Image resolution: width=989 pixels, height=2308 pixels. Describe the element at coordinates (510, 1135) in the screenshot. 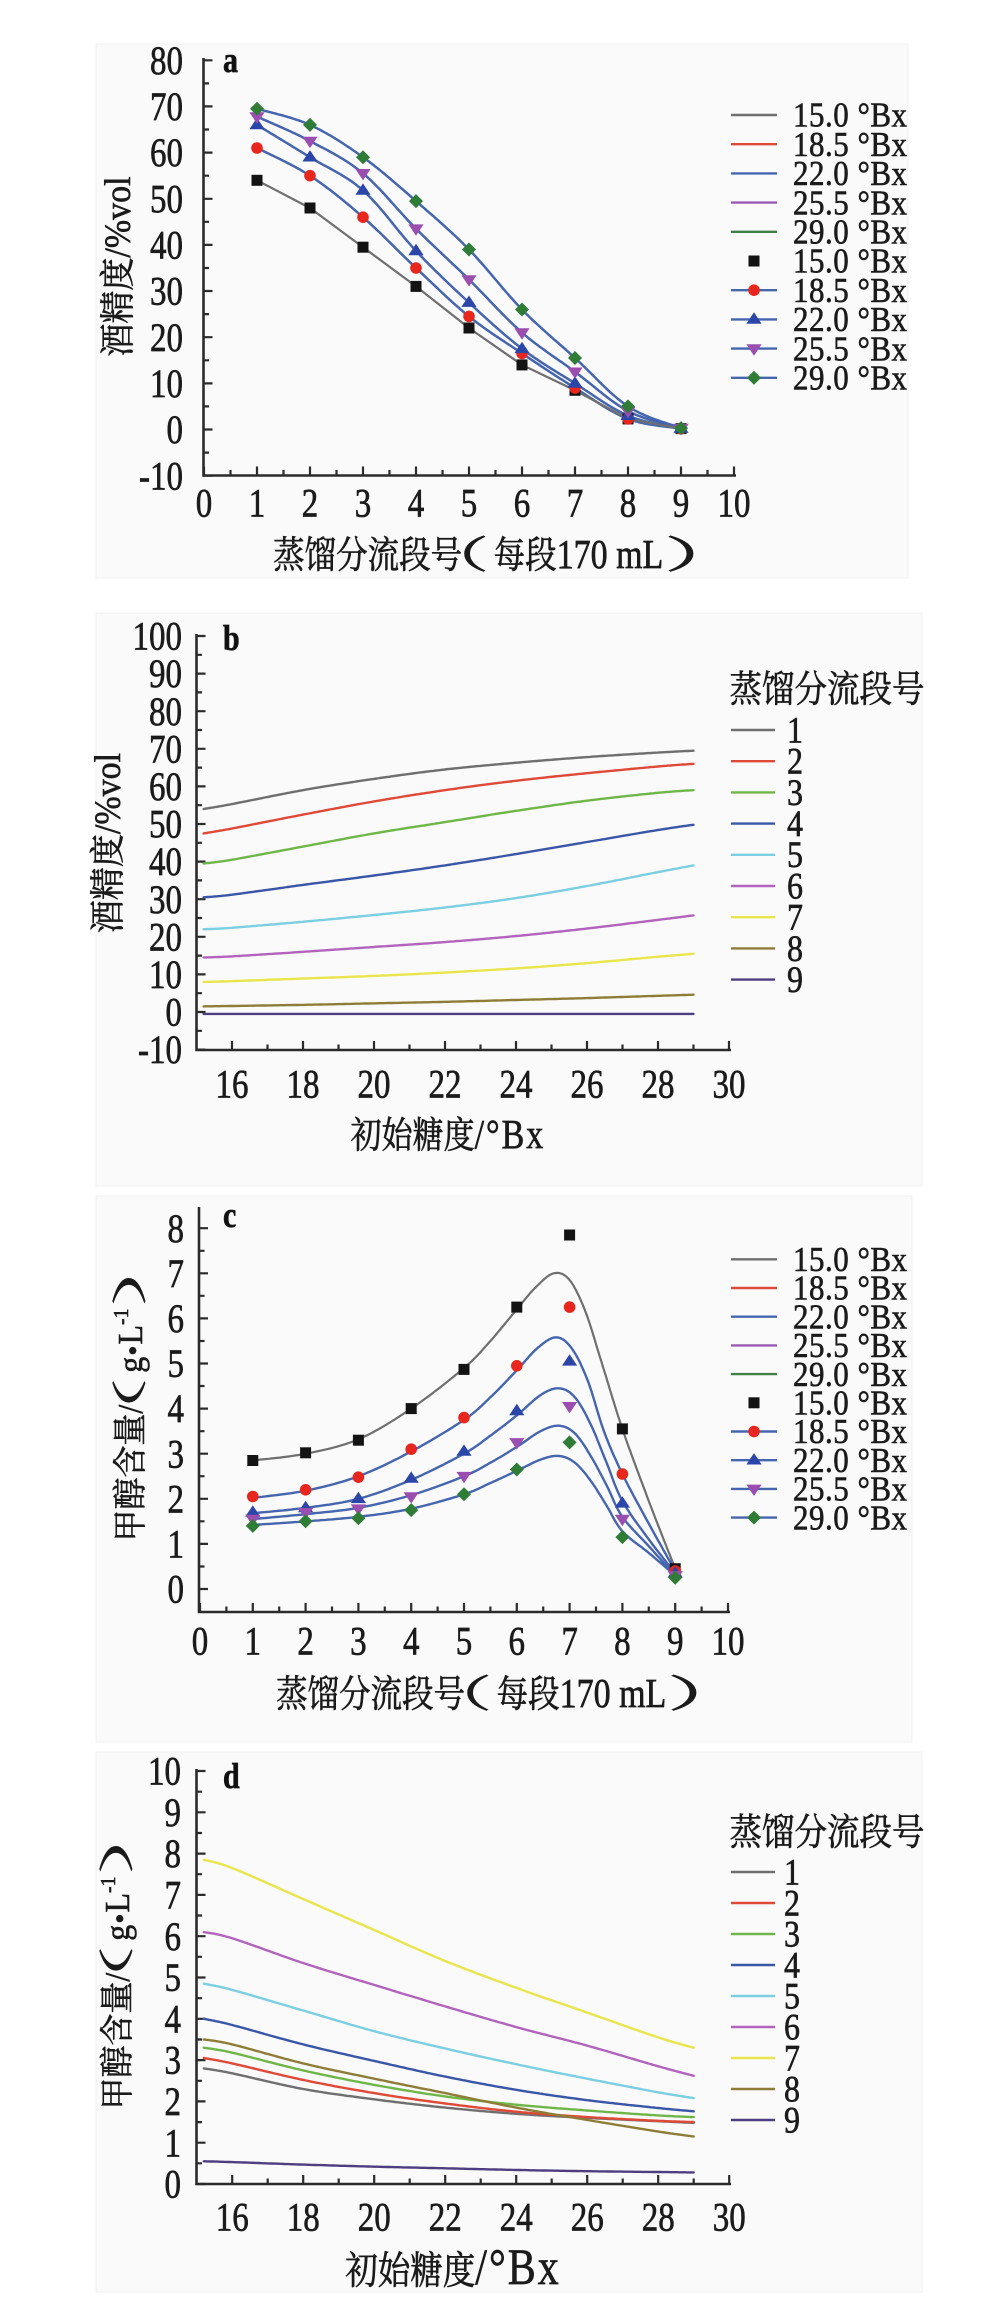

I see `svg-text: /°Bx` at that location.